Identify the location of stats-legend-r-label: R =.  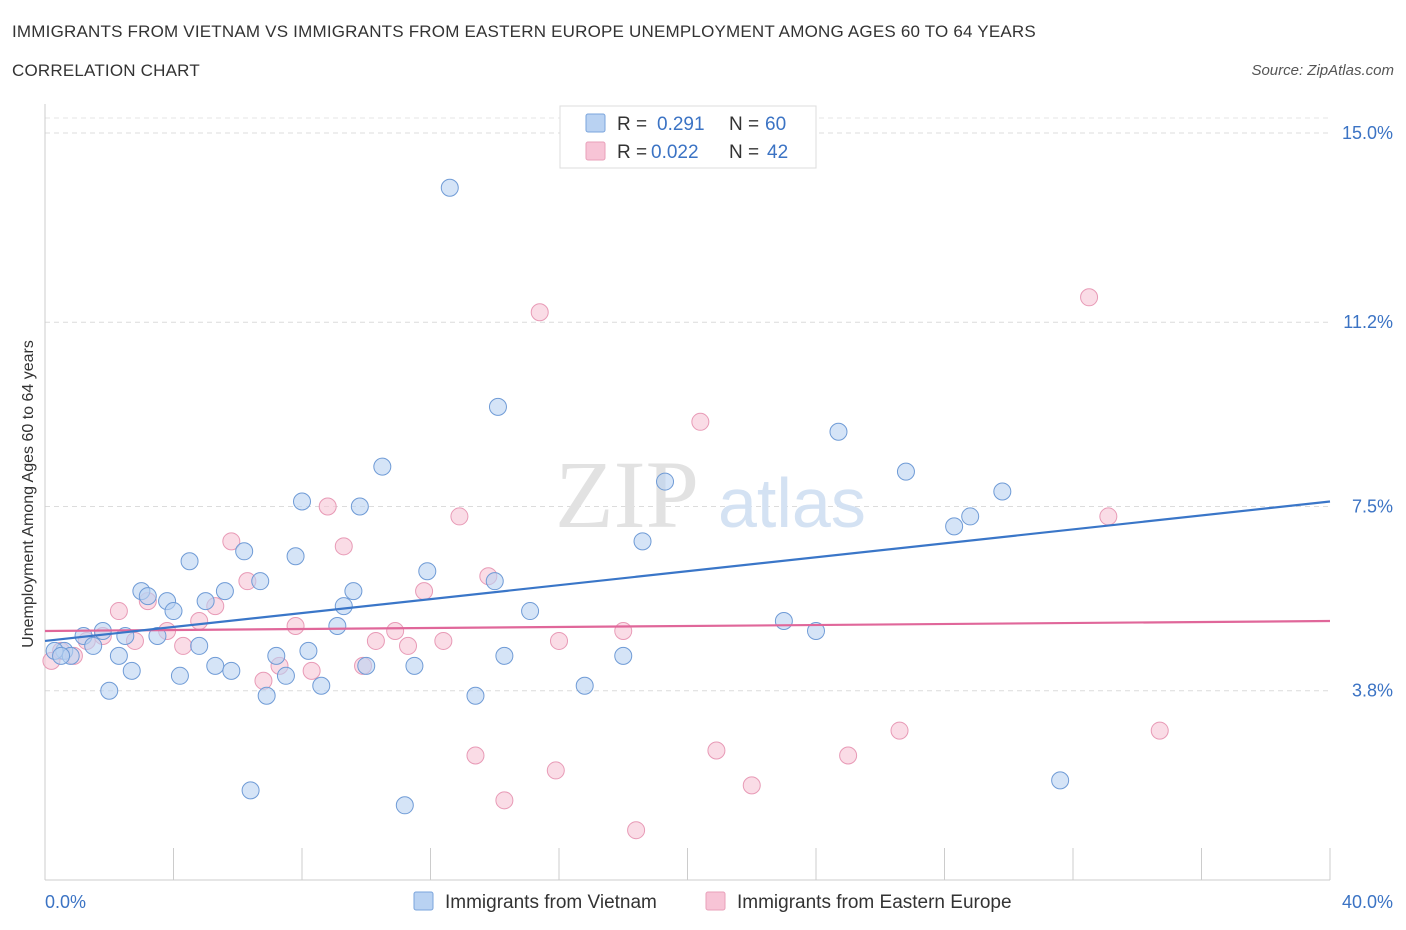
(632, 152).